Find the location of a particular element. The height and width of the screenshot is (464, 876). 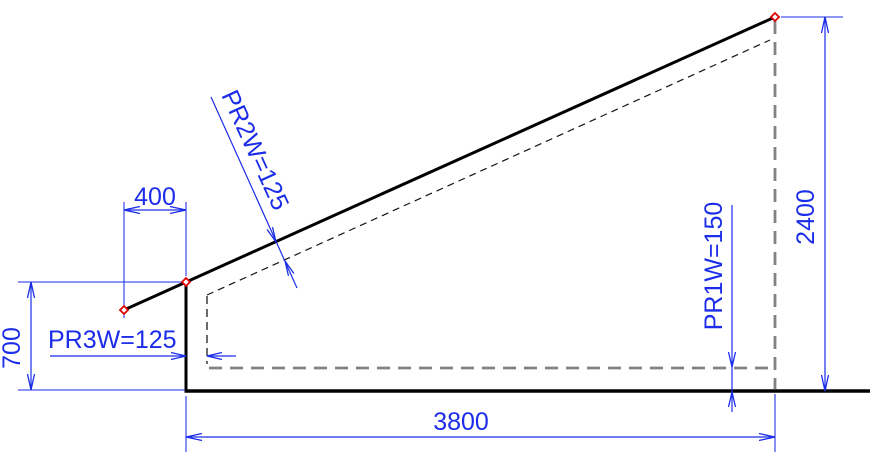

dimension-line is located at coordinates (254, 192).